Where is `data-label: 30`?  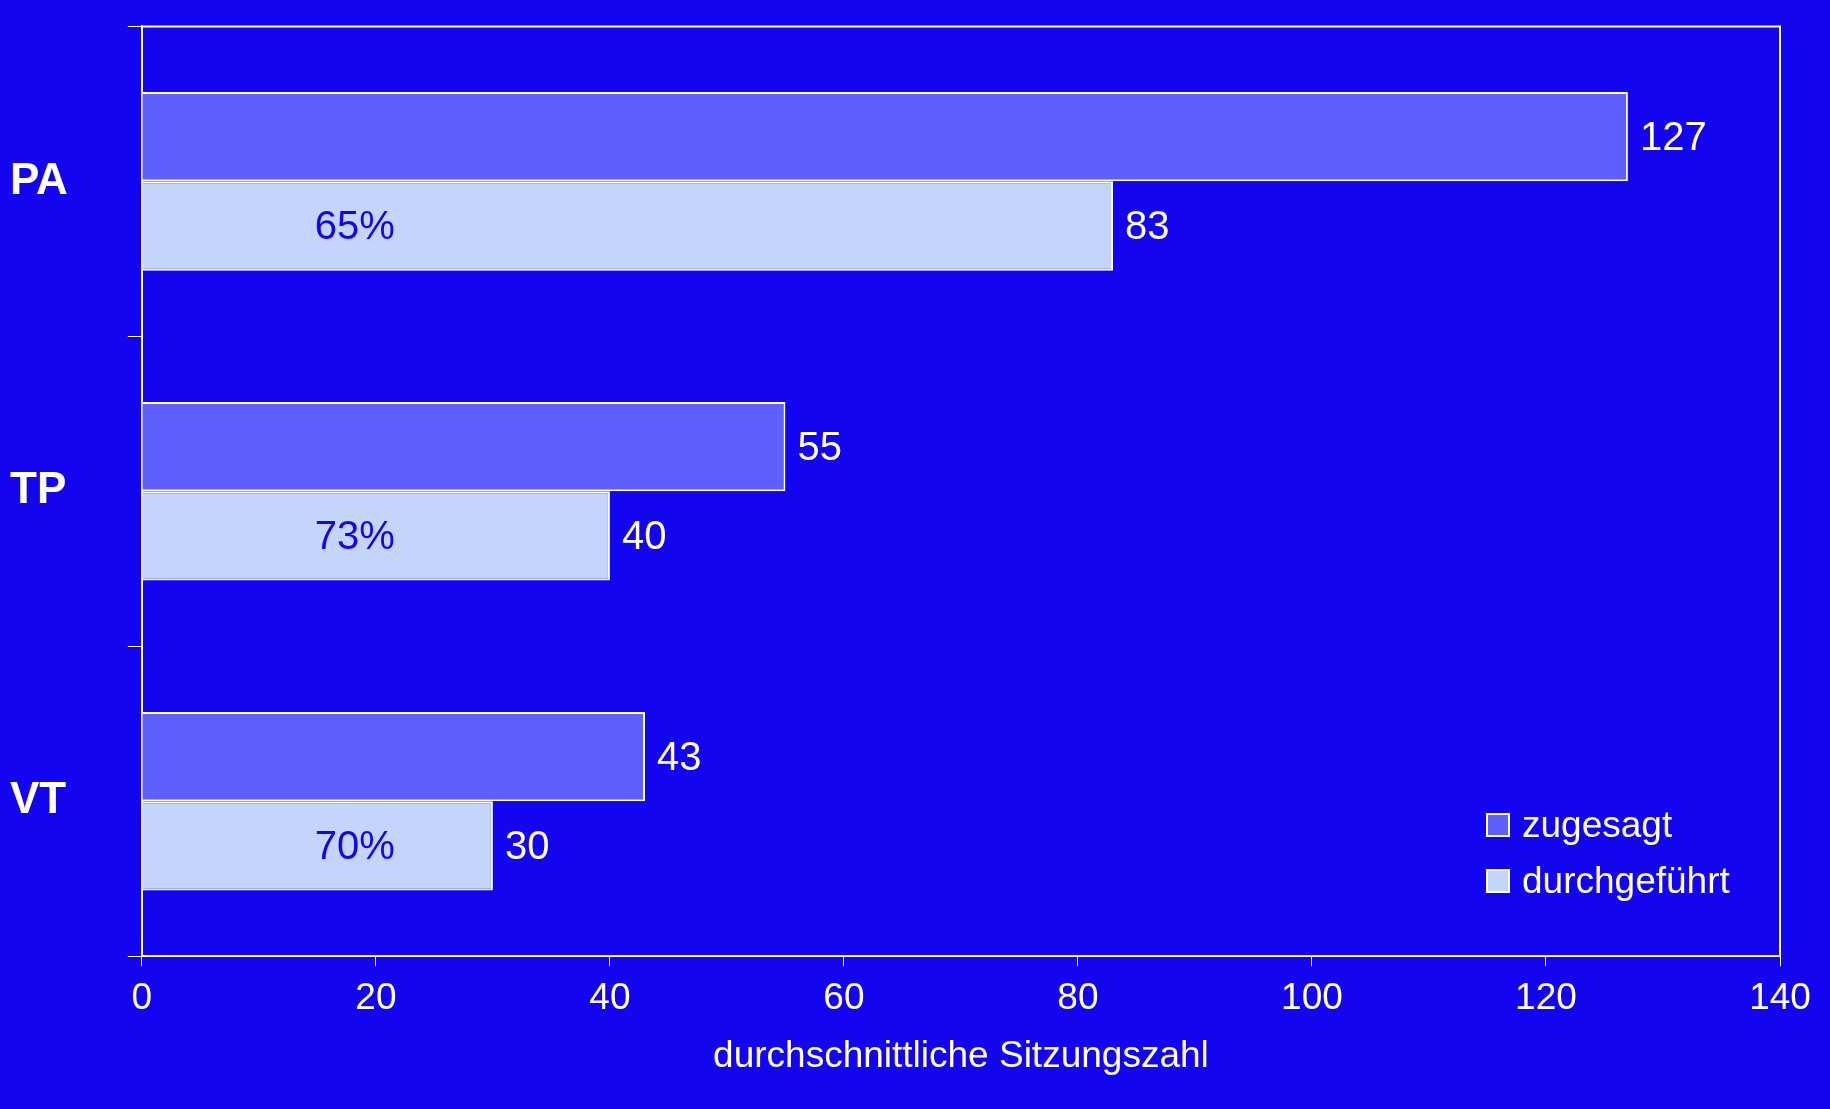
data-label: 30 is located at coordinates (527, 844).